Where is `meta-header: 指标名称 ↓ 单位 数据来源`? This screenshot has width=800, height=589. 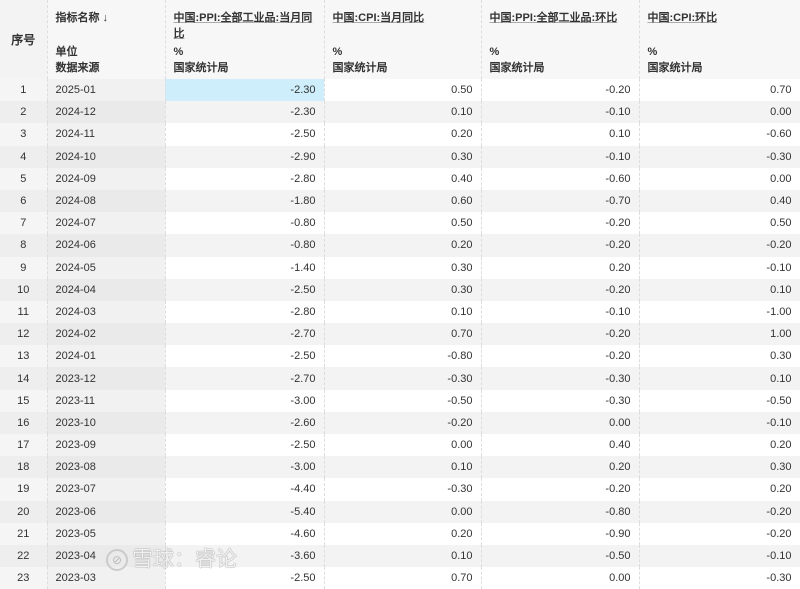
meta-header: 指标名称 ↓ 单位 数据来源 is located at coordinates (106, 39).